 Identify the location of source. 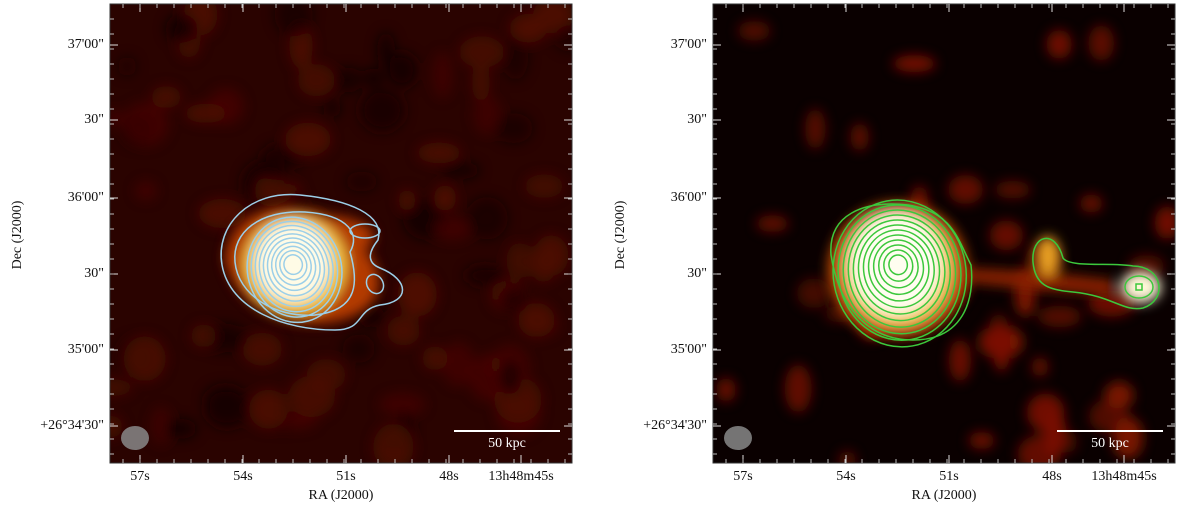
(994, 270).